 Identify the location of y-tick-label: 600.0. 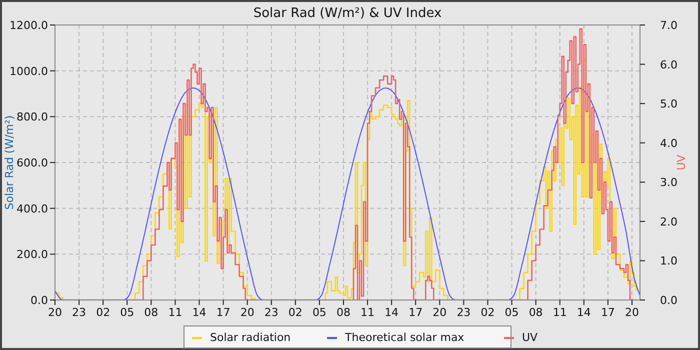
(32, 163).